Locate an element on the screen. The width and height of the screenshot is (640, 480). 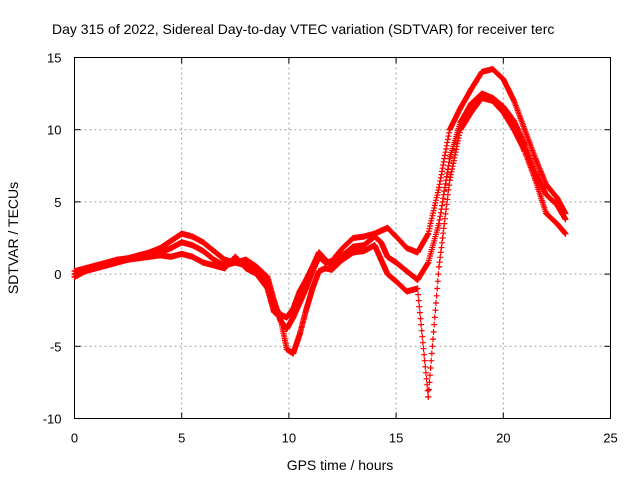
x-tick-label: 20 is located at coordinates (503, 438).